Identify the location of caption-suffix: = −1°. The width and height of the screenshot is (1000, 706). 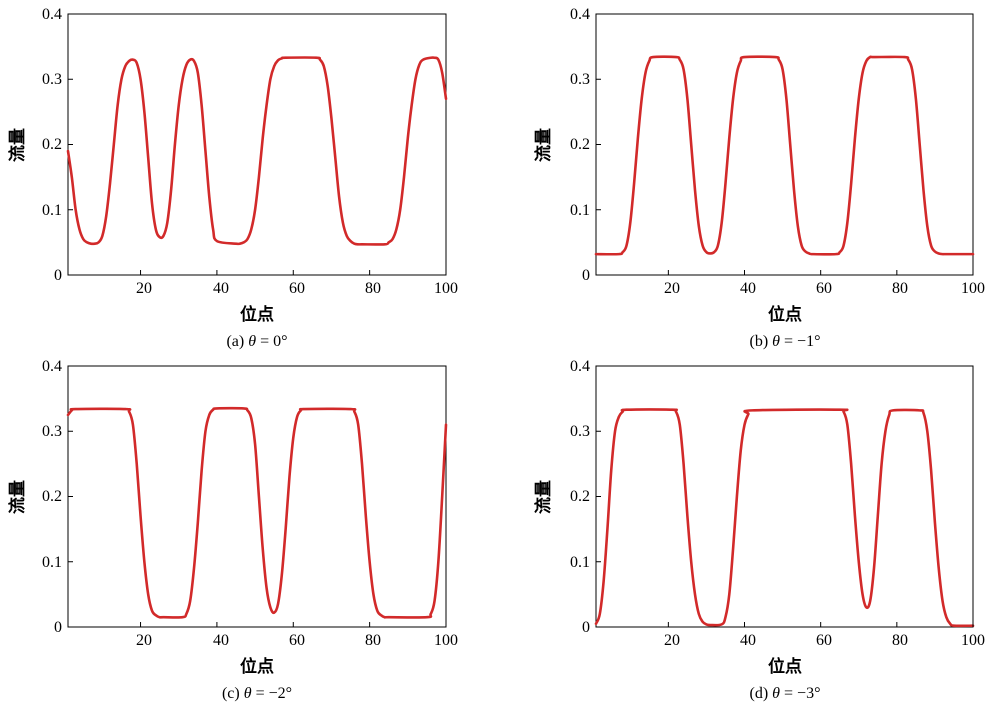
(800, 341).